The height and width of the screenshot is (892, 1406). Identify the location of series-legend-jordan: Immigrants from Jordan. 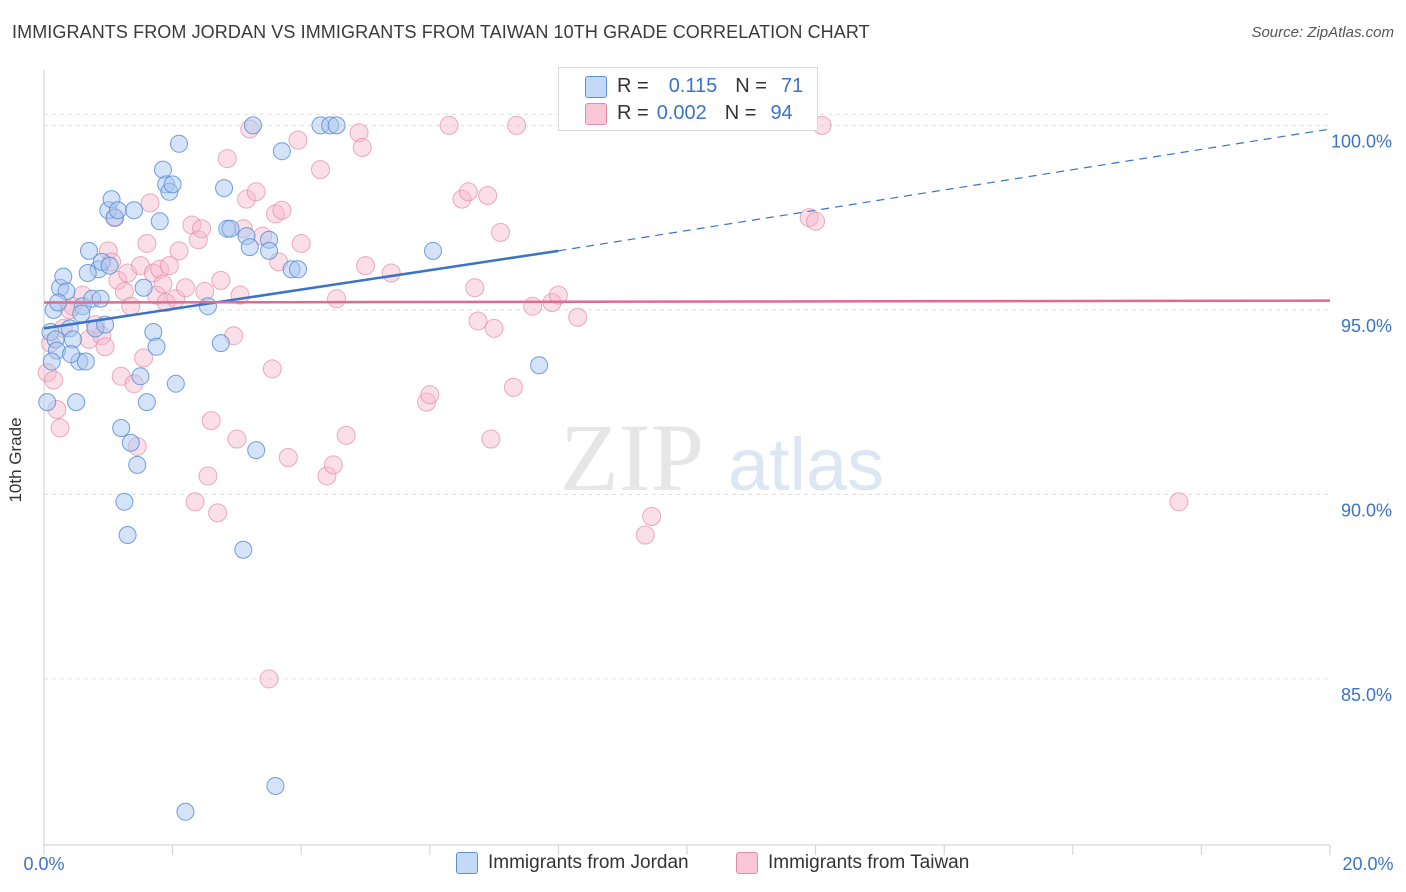
(572, 863).